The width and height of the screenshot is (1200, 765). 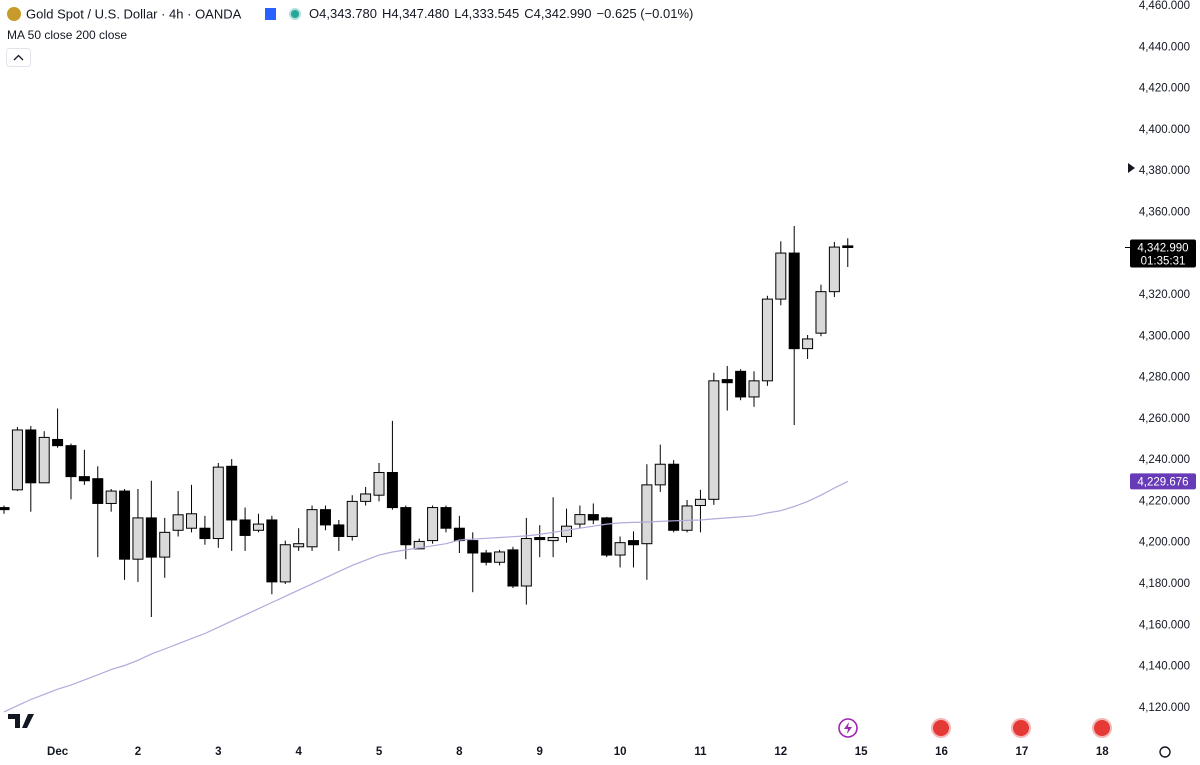 What do you see at coordinates (379, 752) in the screenshot?
I see `x-tick-label: 5` at bounding box center [379, 752].